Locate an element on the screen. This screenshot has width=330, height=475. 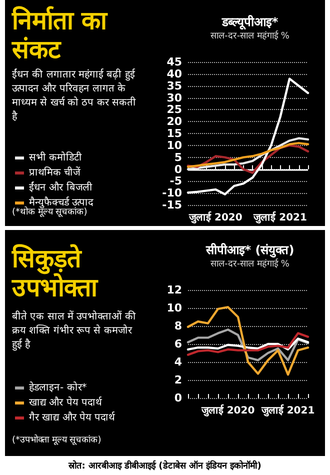
y-tick-label: -10 is located at coordinates (172, 193).